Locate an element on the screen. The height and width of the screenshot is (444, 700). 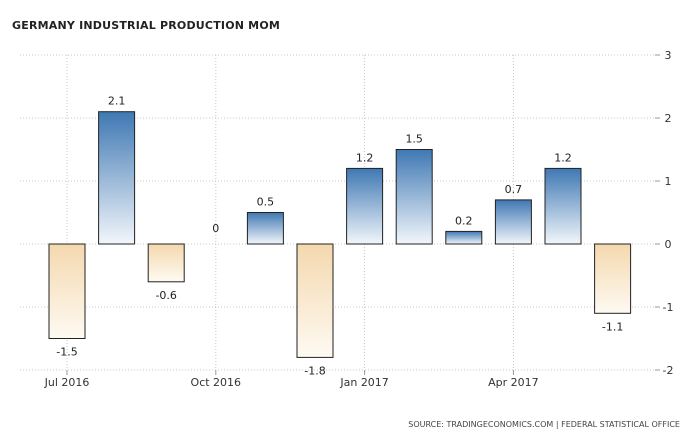
data-label: 2.1 is located at coordinates (117, 101).